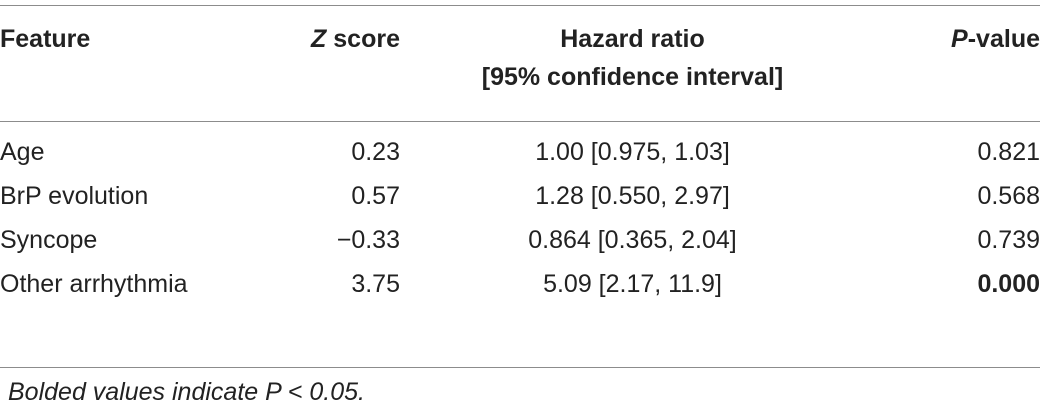 This screenshot has width=1040, height=412. What do you see at coordinates (74, 196) in the screenshot?
I see `cell-feature: BrP evolution` at bounding box center [74, 196].